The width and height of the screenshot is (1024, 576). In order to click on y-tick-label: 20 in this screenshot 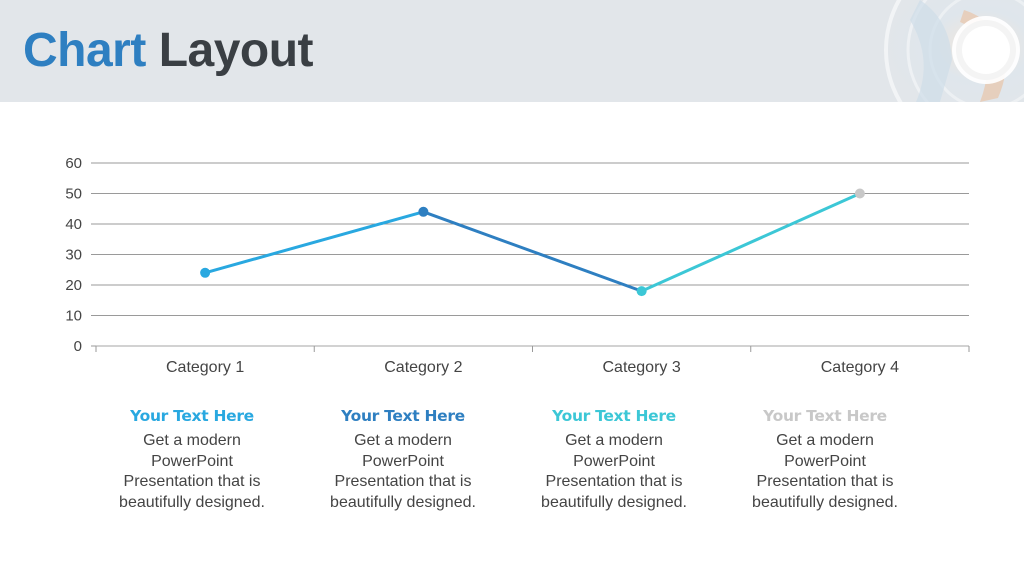, I will do `click(73, 285)`.